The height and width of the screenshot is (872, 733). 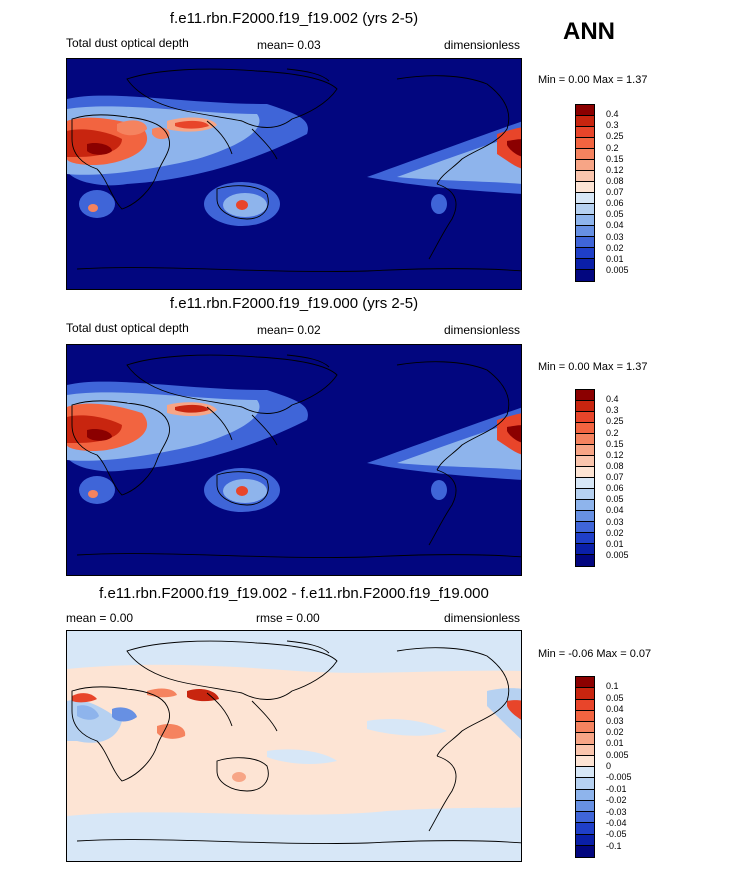 I want to click on panel-3-mean-label: mean = 0.00, so click(x=100, y=618).